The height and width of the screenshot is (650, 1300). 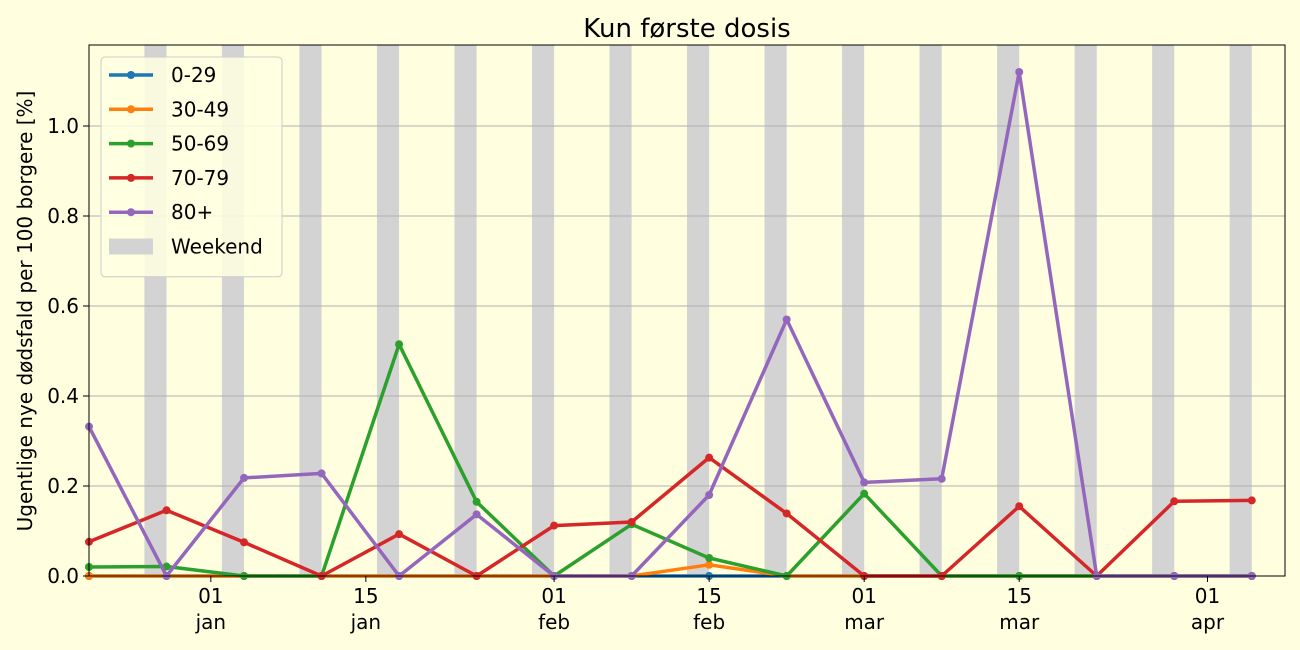 What do you see at coordinates (63, 576) in the screenshot?
I see `y-tick-label: 0.0` at bounding box center [63, 576].